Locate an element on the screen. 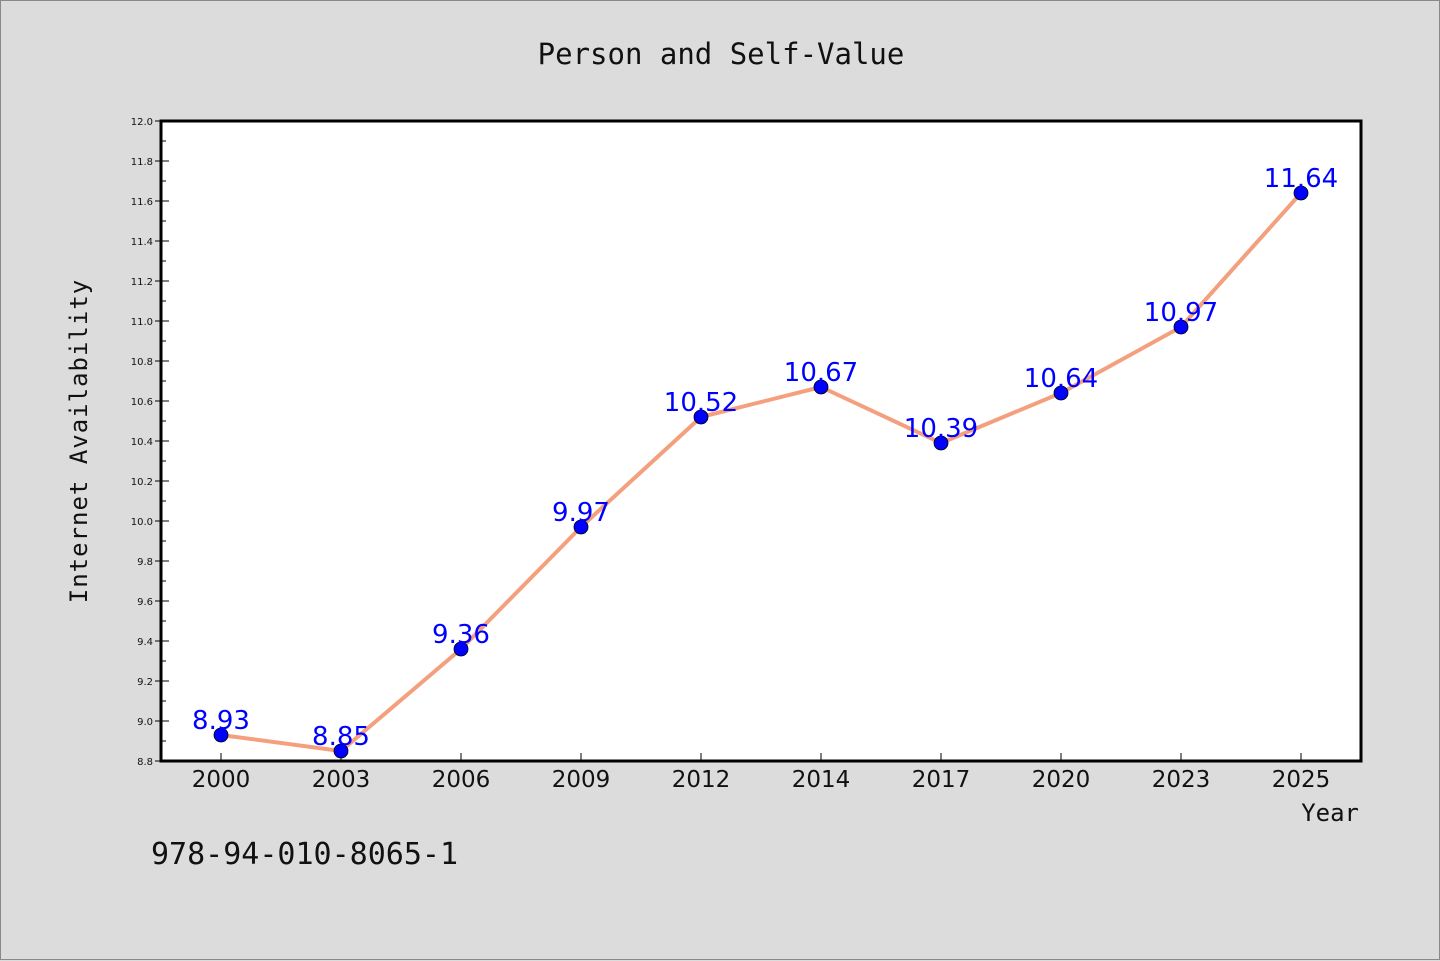  y-tick-label: 9.0 is located at coordinates (145, 722).